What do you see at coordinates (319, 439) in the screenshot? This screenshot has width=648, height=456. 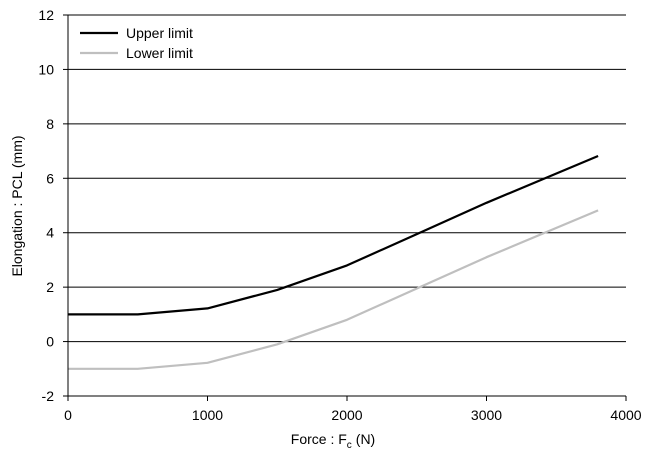 I see `x-axis-title-main: Force : F` at bounding box center [319, 439].